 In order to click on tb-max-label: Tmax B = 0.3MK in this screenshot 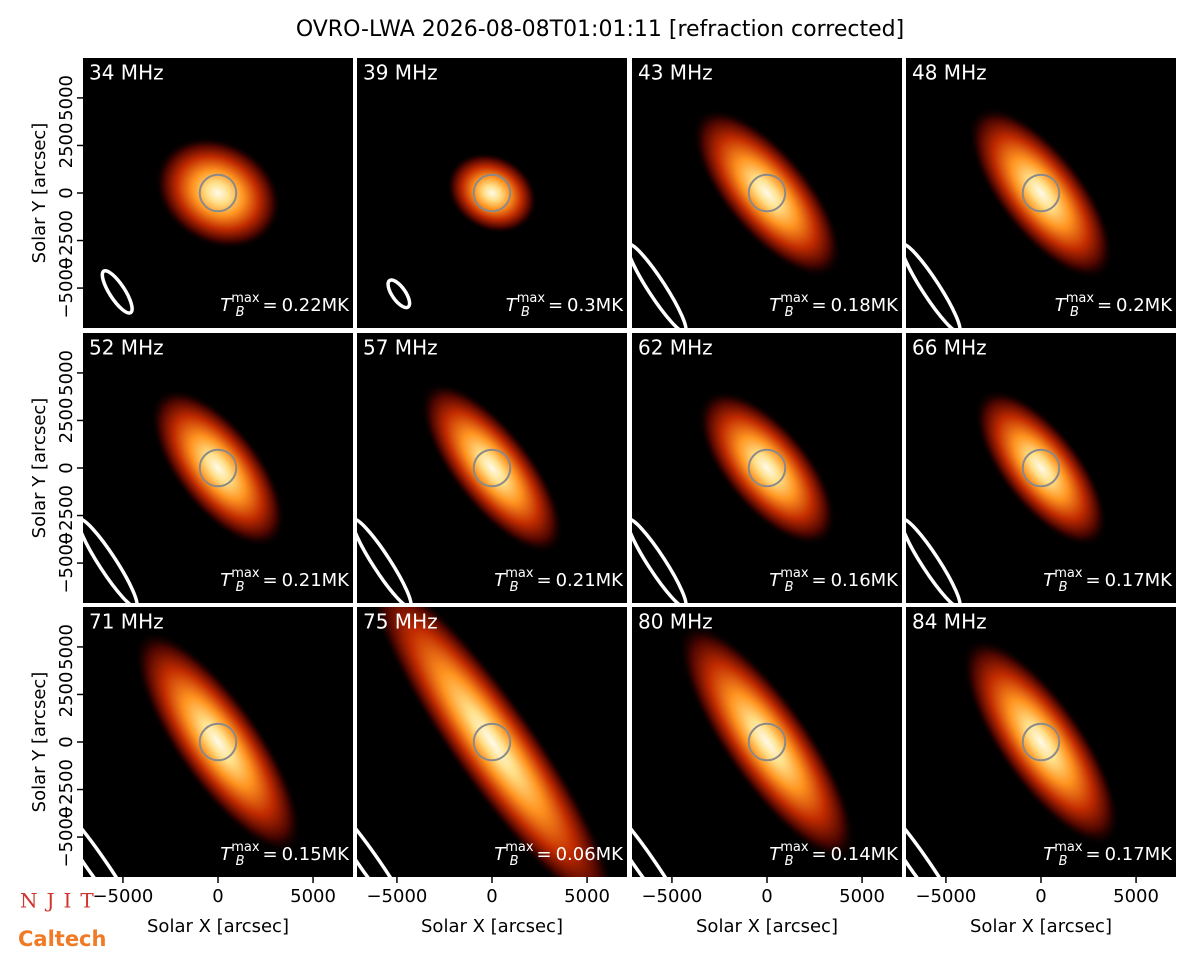, I will do `click(565, 305)`.